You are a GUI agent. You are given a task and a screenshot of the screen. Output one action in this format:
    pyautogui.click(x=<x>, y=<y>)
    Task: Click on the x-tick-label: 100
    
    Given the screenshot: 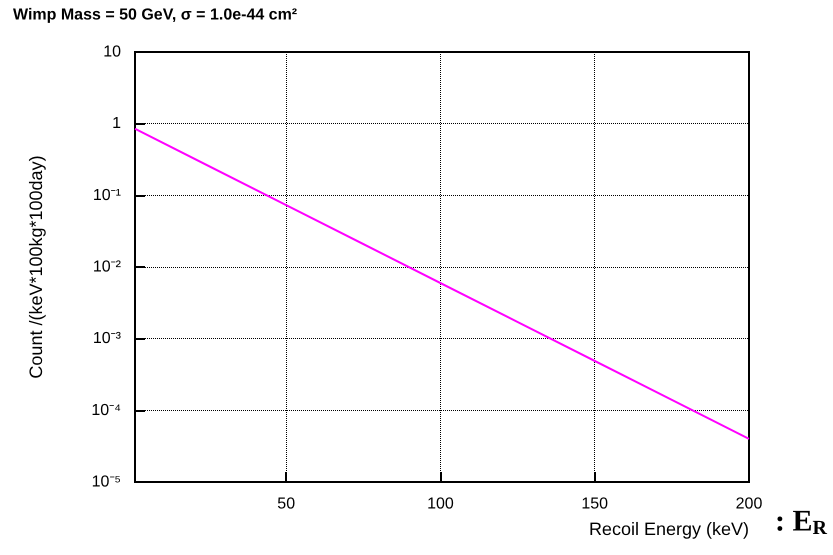 What is the action you would take?
    pyautogui.click(x=440, y=504)
    